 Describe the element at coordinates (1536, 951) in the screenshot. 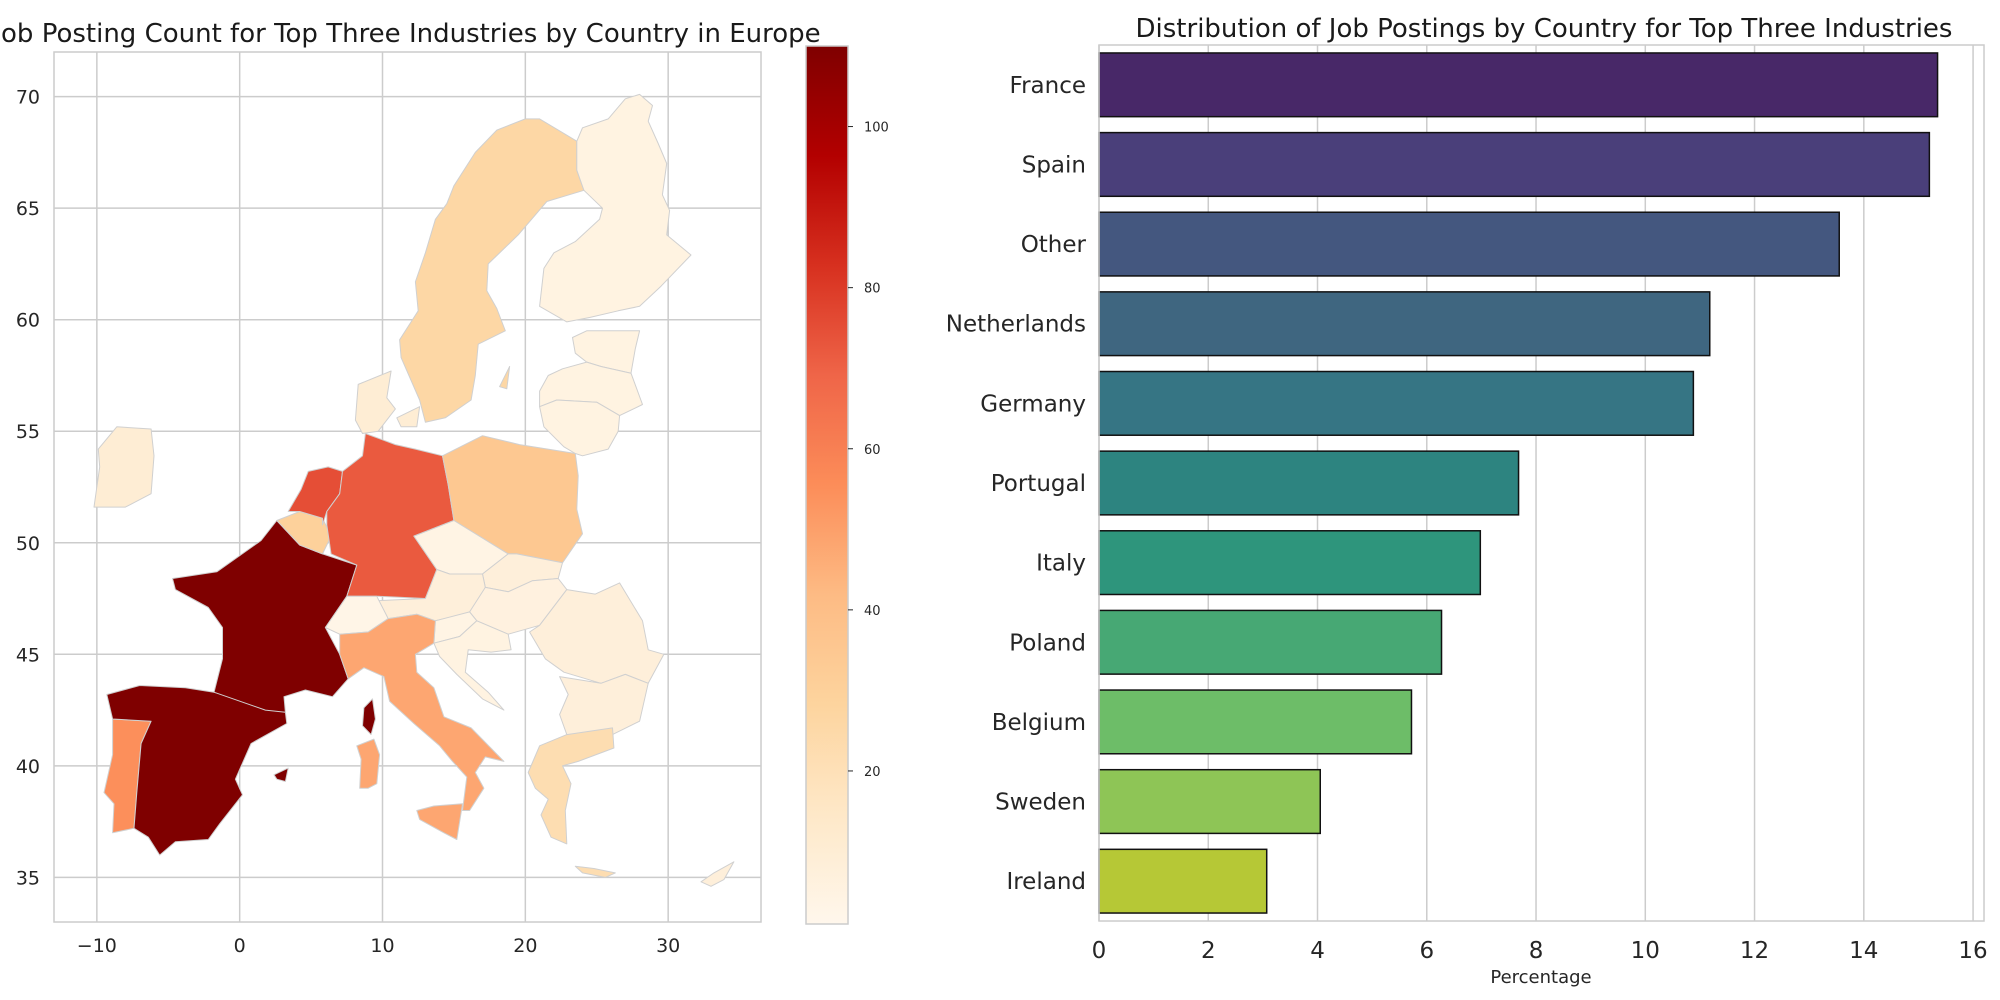

I see `bar-x-tick-label: 8` at that location.